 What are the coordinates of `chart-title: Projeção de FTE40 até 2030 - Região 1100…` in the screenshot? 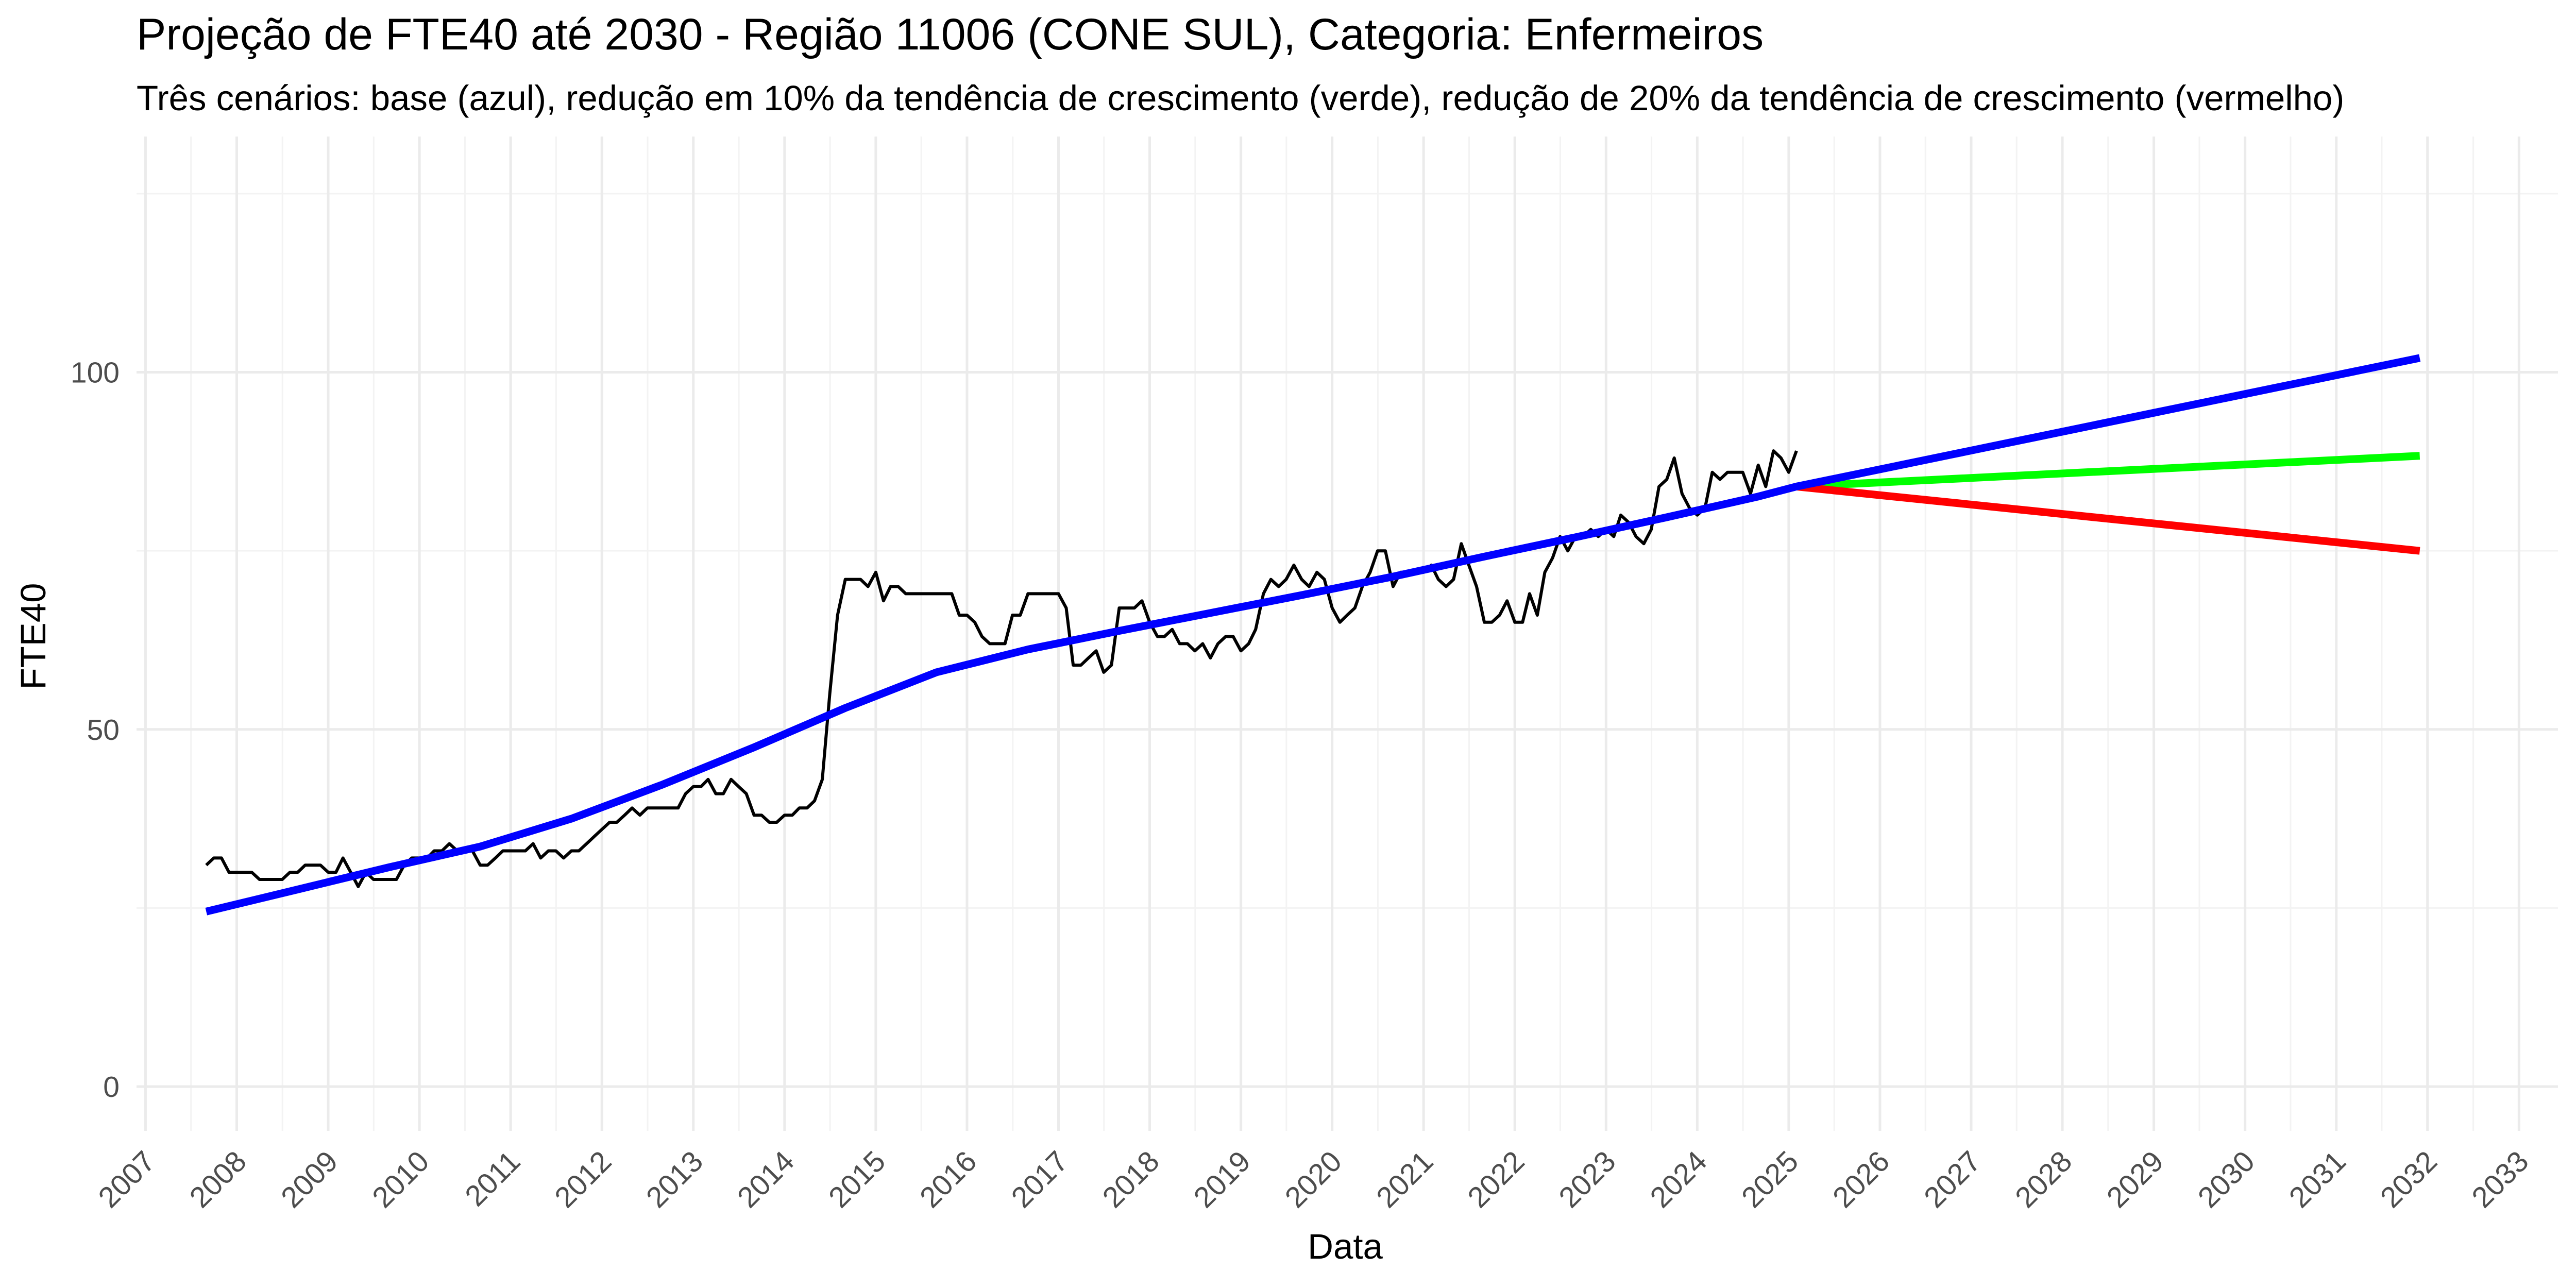 It's located at (951, 35).